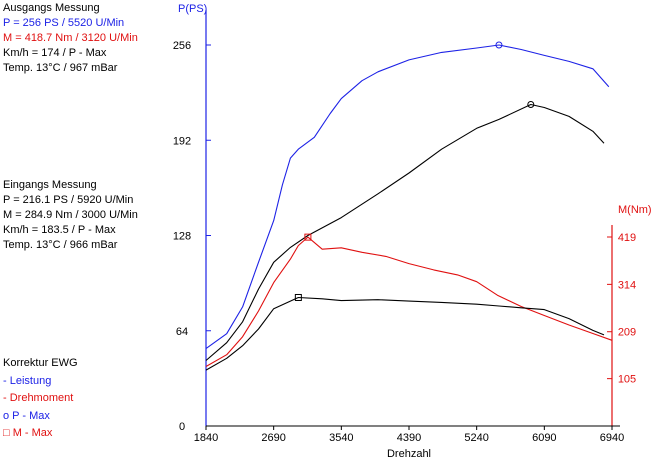 The height and width of the screenshot is (462, 658). I want to click on rpm-tick-label-2: 3540, so click(341, 438).